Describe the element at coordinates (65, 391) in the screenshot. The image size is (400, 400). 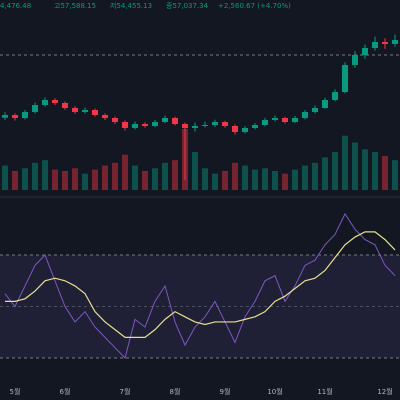
I see `x-tick-label: 6월` at that location.